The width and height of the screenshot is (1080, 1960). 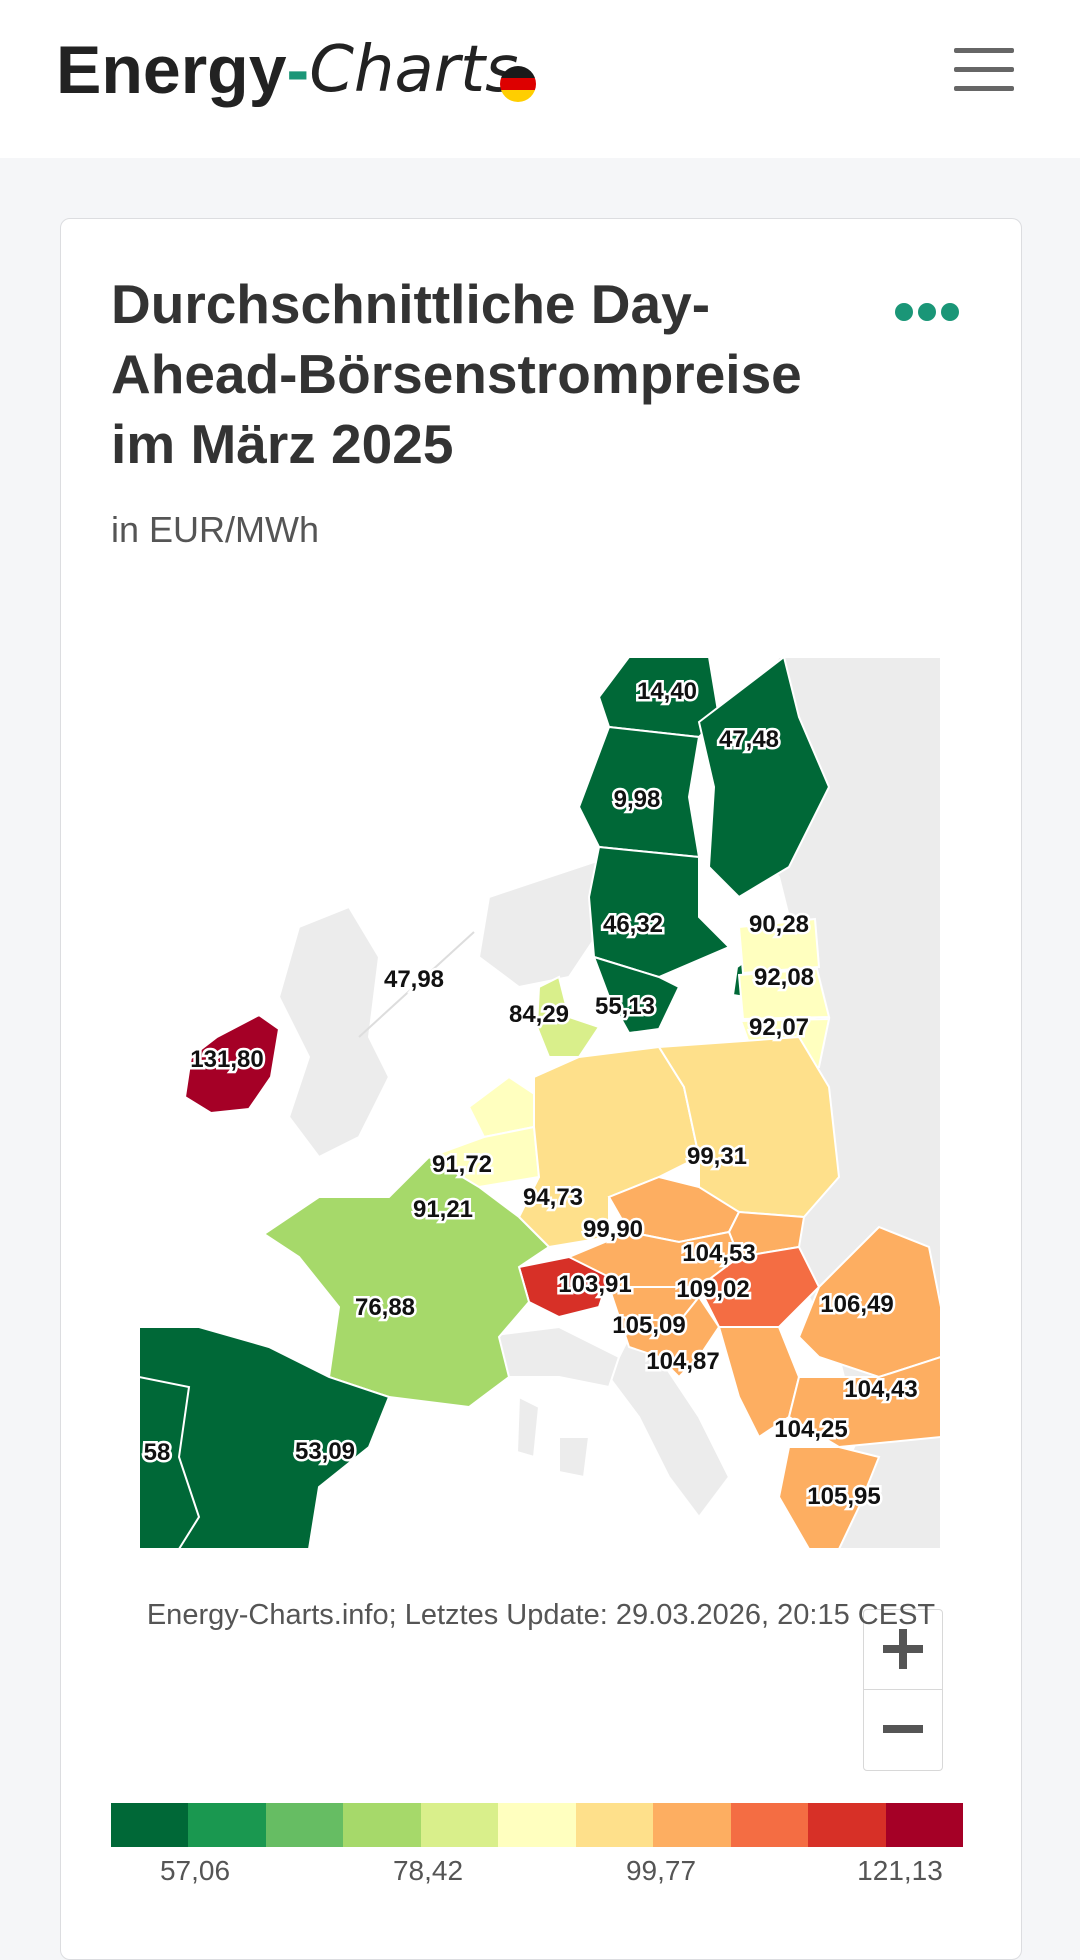 I want to click on label-ee: 90,28, so click(x=779, y=924).